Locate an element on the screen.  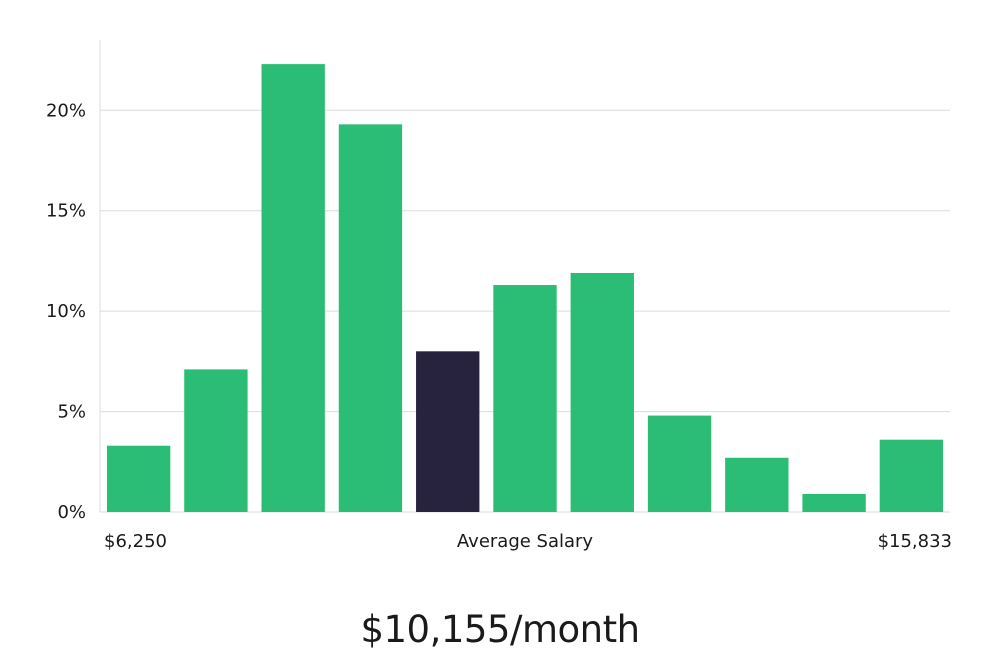
bar-average-salary is located at coordinates (448, 431).